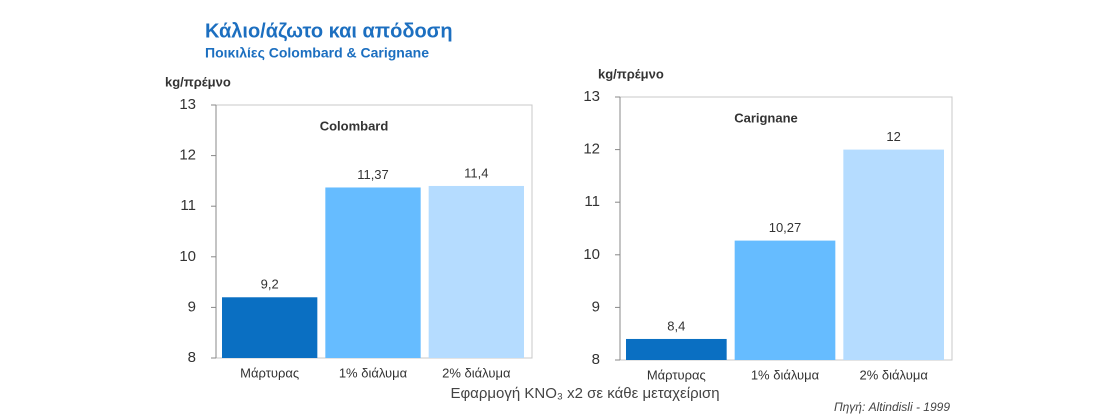 This screenshot has width=1110, height=420. What do you see at coordinates (893, 136) in the screenshot?
I see `value-label: 12` at bounding box center [893, 136].